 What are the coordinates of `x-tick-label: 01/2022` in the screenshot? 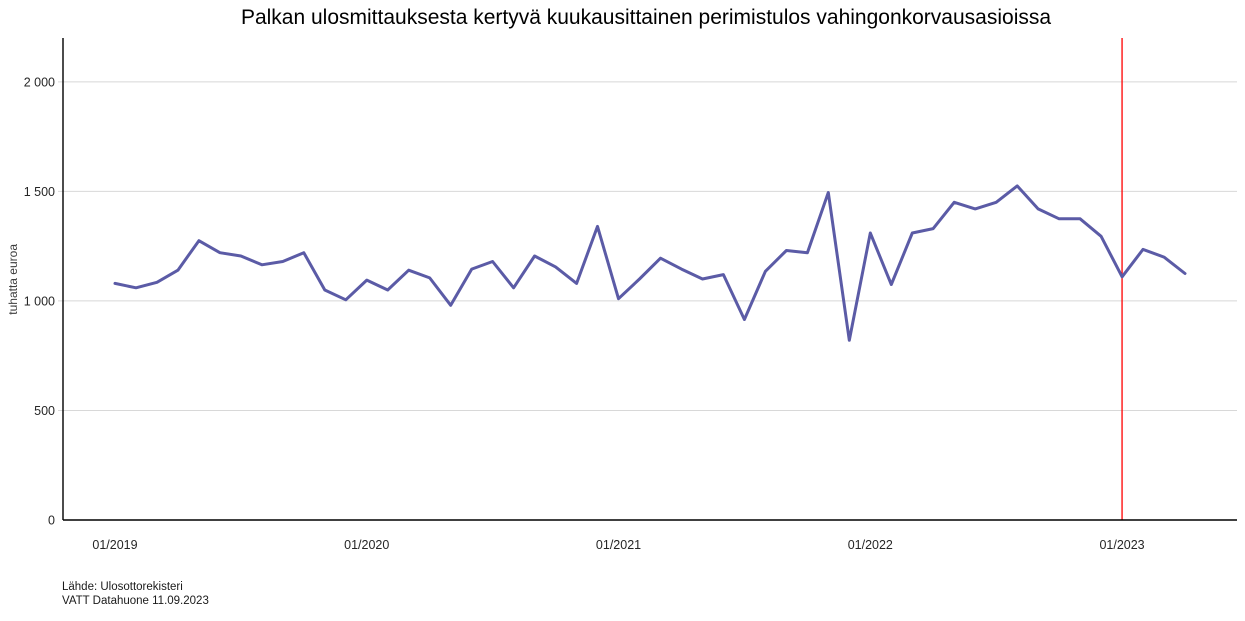 It's located at (870, 545).